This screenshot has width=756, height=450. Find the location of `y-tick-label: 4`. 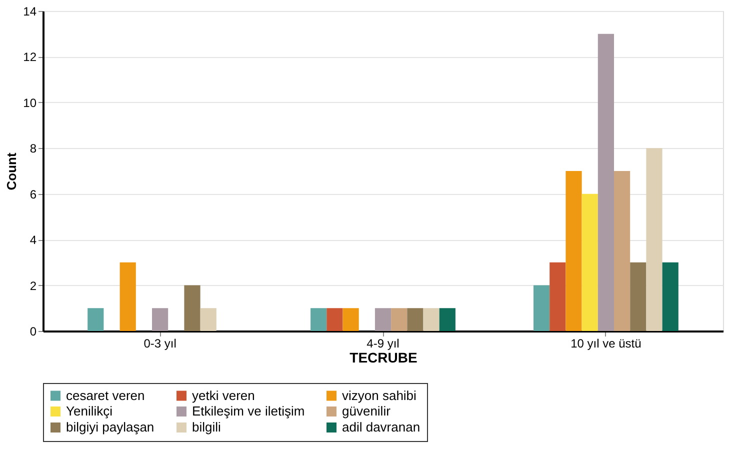

y-tick-label: 4 is located at coordinates (33, 240).